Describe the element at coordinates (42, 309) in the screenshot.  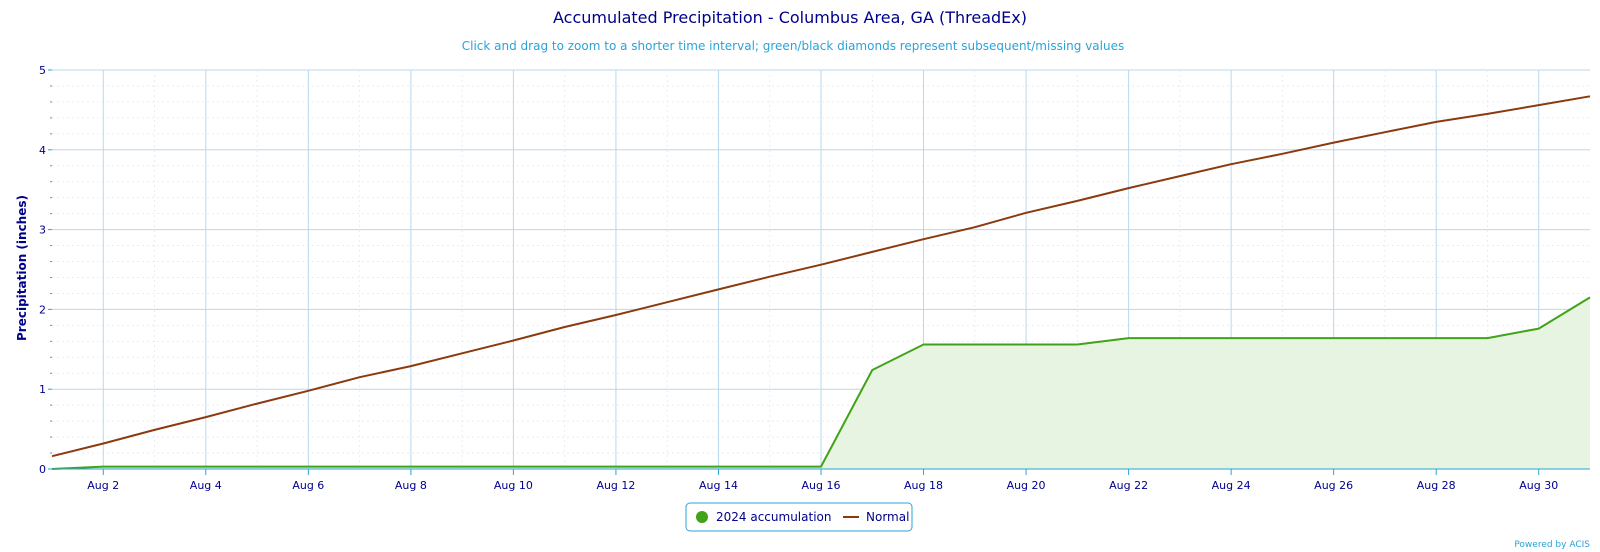
I see `y-tick-label: 2` at that location.